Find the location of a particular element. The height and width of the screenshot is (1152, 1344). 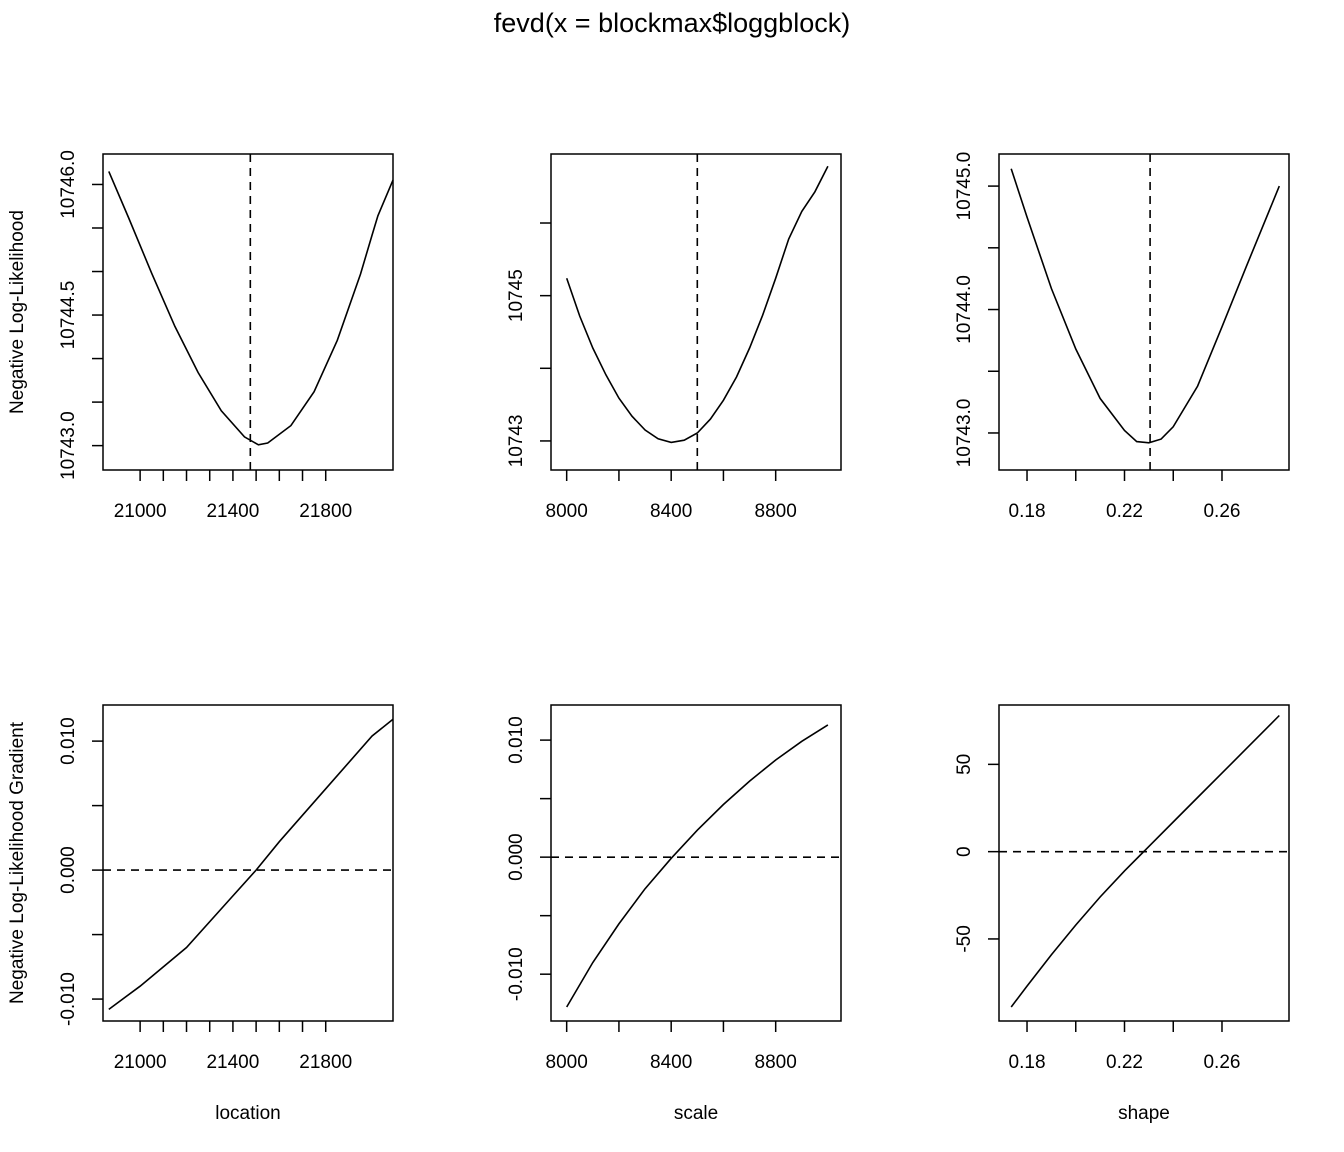

panel-5: 8000 8400 8800 -0.010 0.000 0.010 scale is located at coordinates (674, 914).